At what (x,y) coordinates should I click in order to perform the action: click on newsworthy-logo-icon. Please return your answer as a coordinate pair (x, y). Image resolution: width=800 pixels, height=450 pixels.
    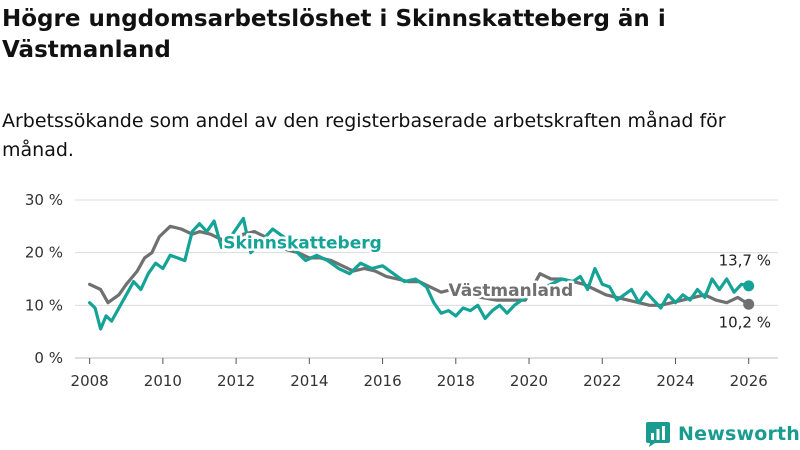
    Looking at the image, I should click on (658, 434).